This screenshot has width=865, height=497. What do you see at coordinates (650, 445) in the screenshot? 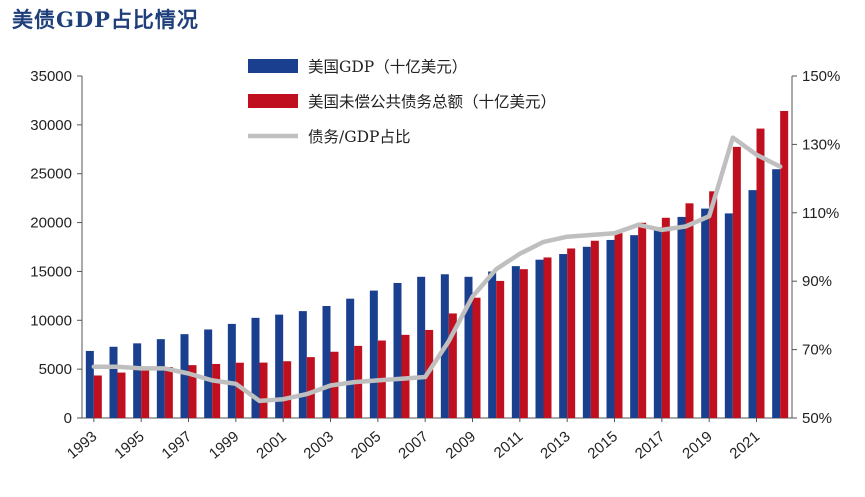
I see `x-tick-label: 2017` at bounding box center [650, 445].